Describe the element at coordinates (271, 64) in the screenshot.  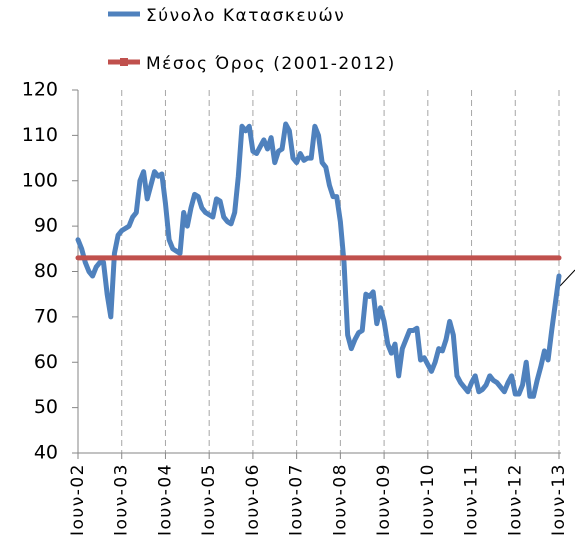
I see `legend-label: Μέσος Όρος (2001-2012)` at that location.